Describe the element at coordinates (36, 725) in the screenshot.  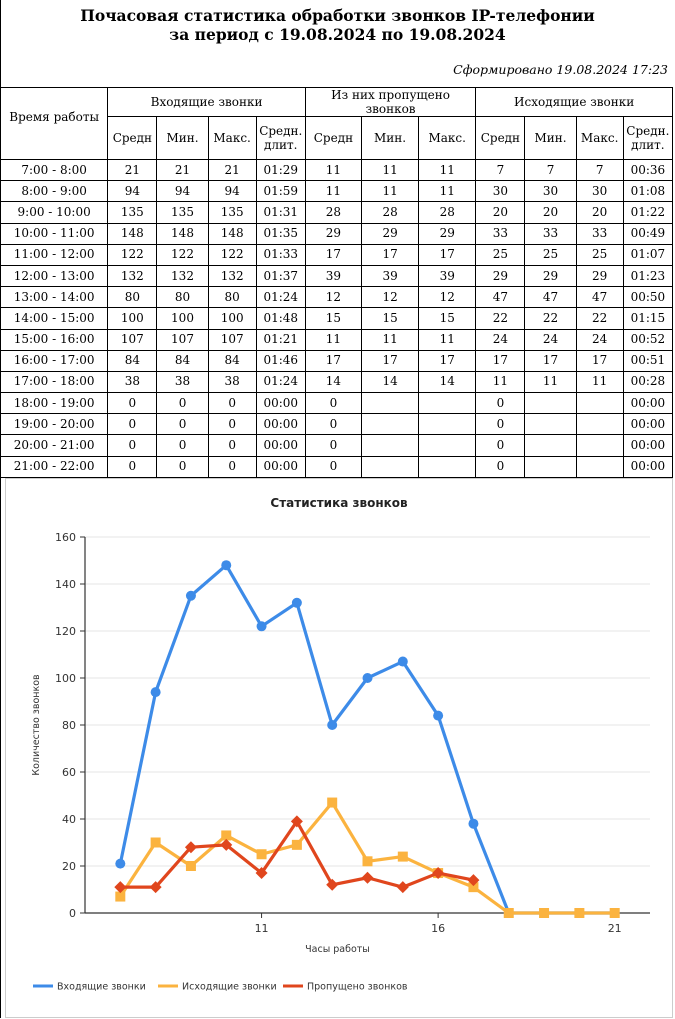
I see `y-axis-label: Количество звонков` at that location.